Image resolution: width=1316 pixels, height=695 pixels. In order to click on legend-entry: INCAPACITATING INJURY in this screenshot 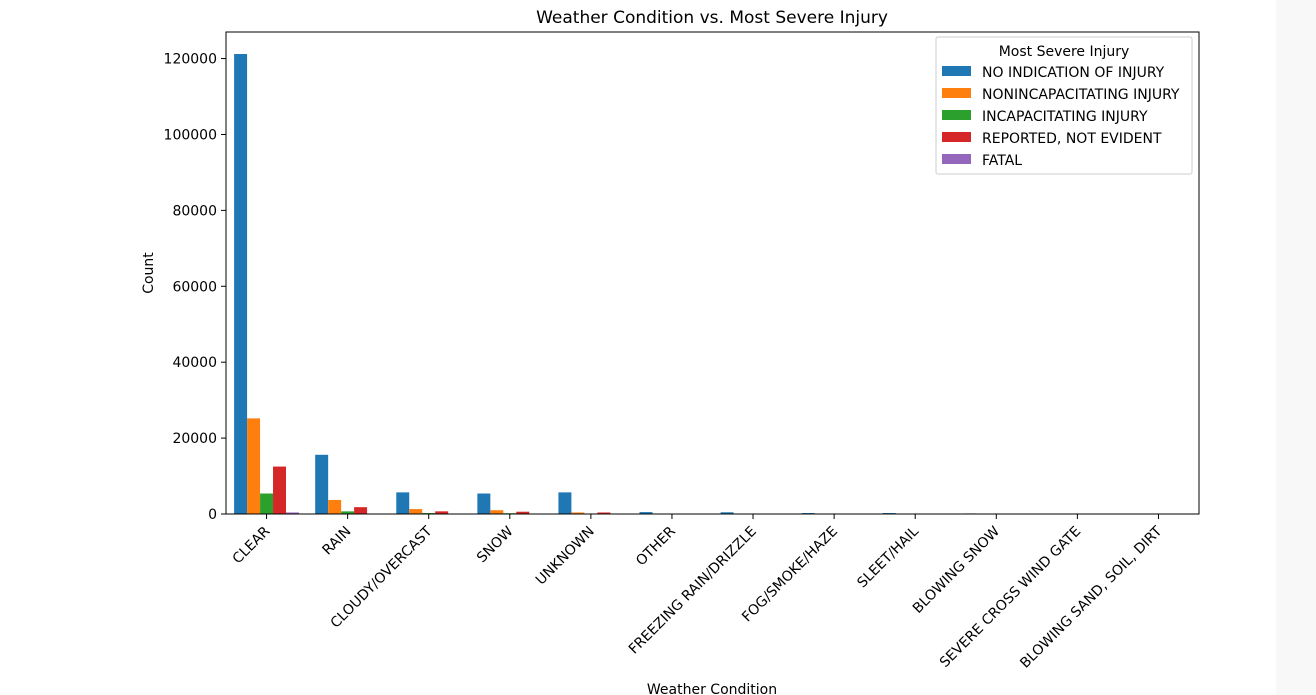, I will do `click(1065, 117)`.